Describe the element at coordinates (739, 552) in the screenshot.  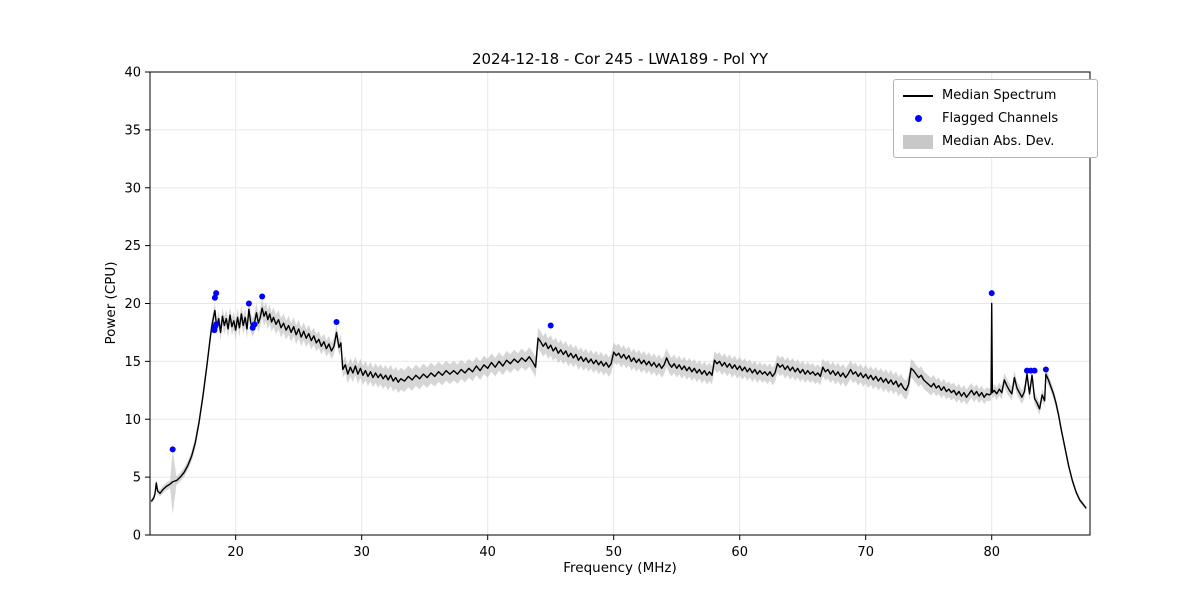
I see `x-tick-label: 60` at that location.